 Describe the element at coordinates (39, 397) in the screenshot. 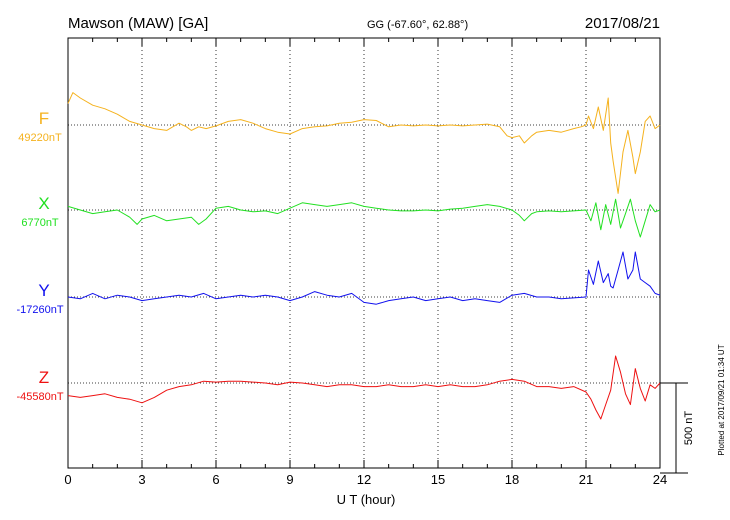

I see `series-baseline-z: -45580nT` at that location.